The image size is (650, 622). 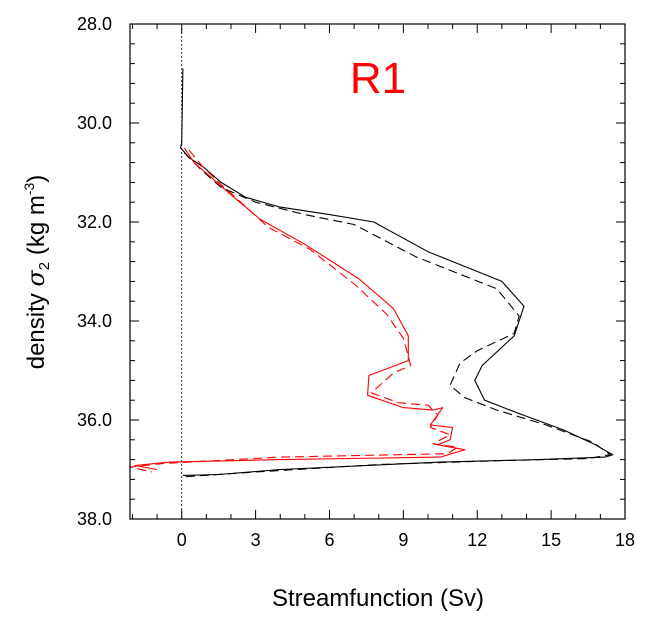 I want to click on y-tick-label: 28.0, so click(x=94, y=24).